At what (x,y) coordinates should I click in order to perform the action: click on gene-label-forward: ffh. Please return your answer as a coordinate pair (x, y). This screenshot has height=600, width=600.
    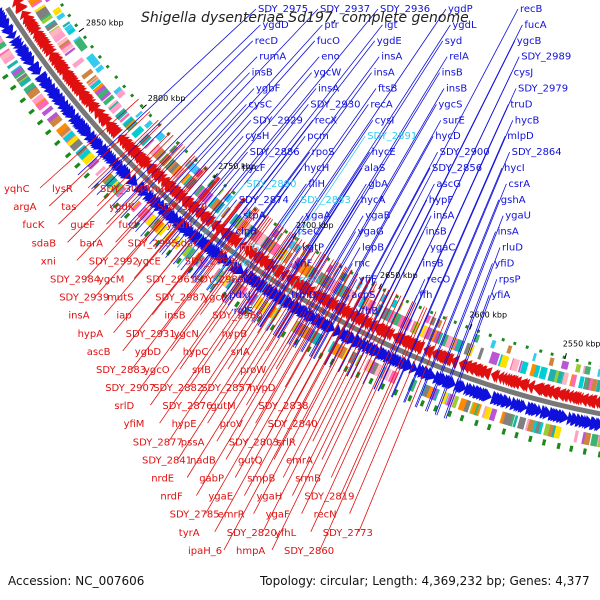
    Looking at the image, I should click on (425, 295).